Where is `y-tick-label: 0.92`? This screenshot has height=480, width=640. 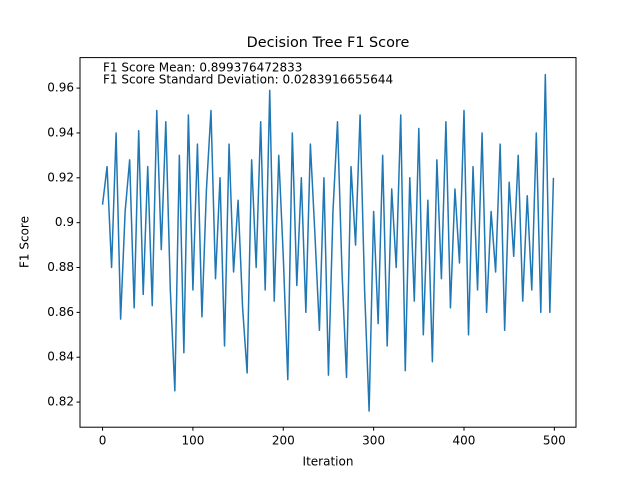 y-tick-label: 0.92 is located at coordinates (60, 177).